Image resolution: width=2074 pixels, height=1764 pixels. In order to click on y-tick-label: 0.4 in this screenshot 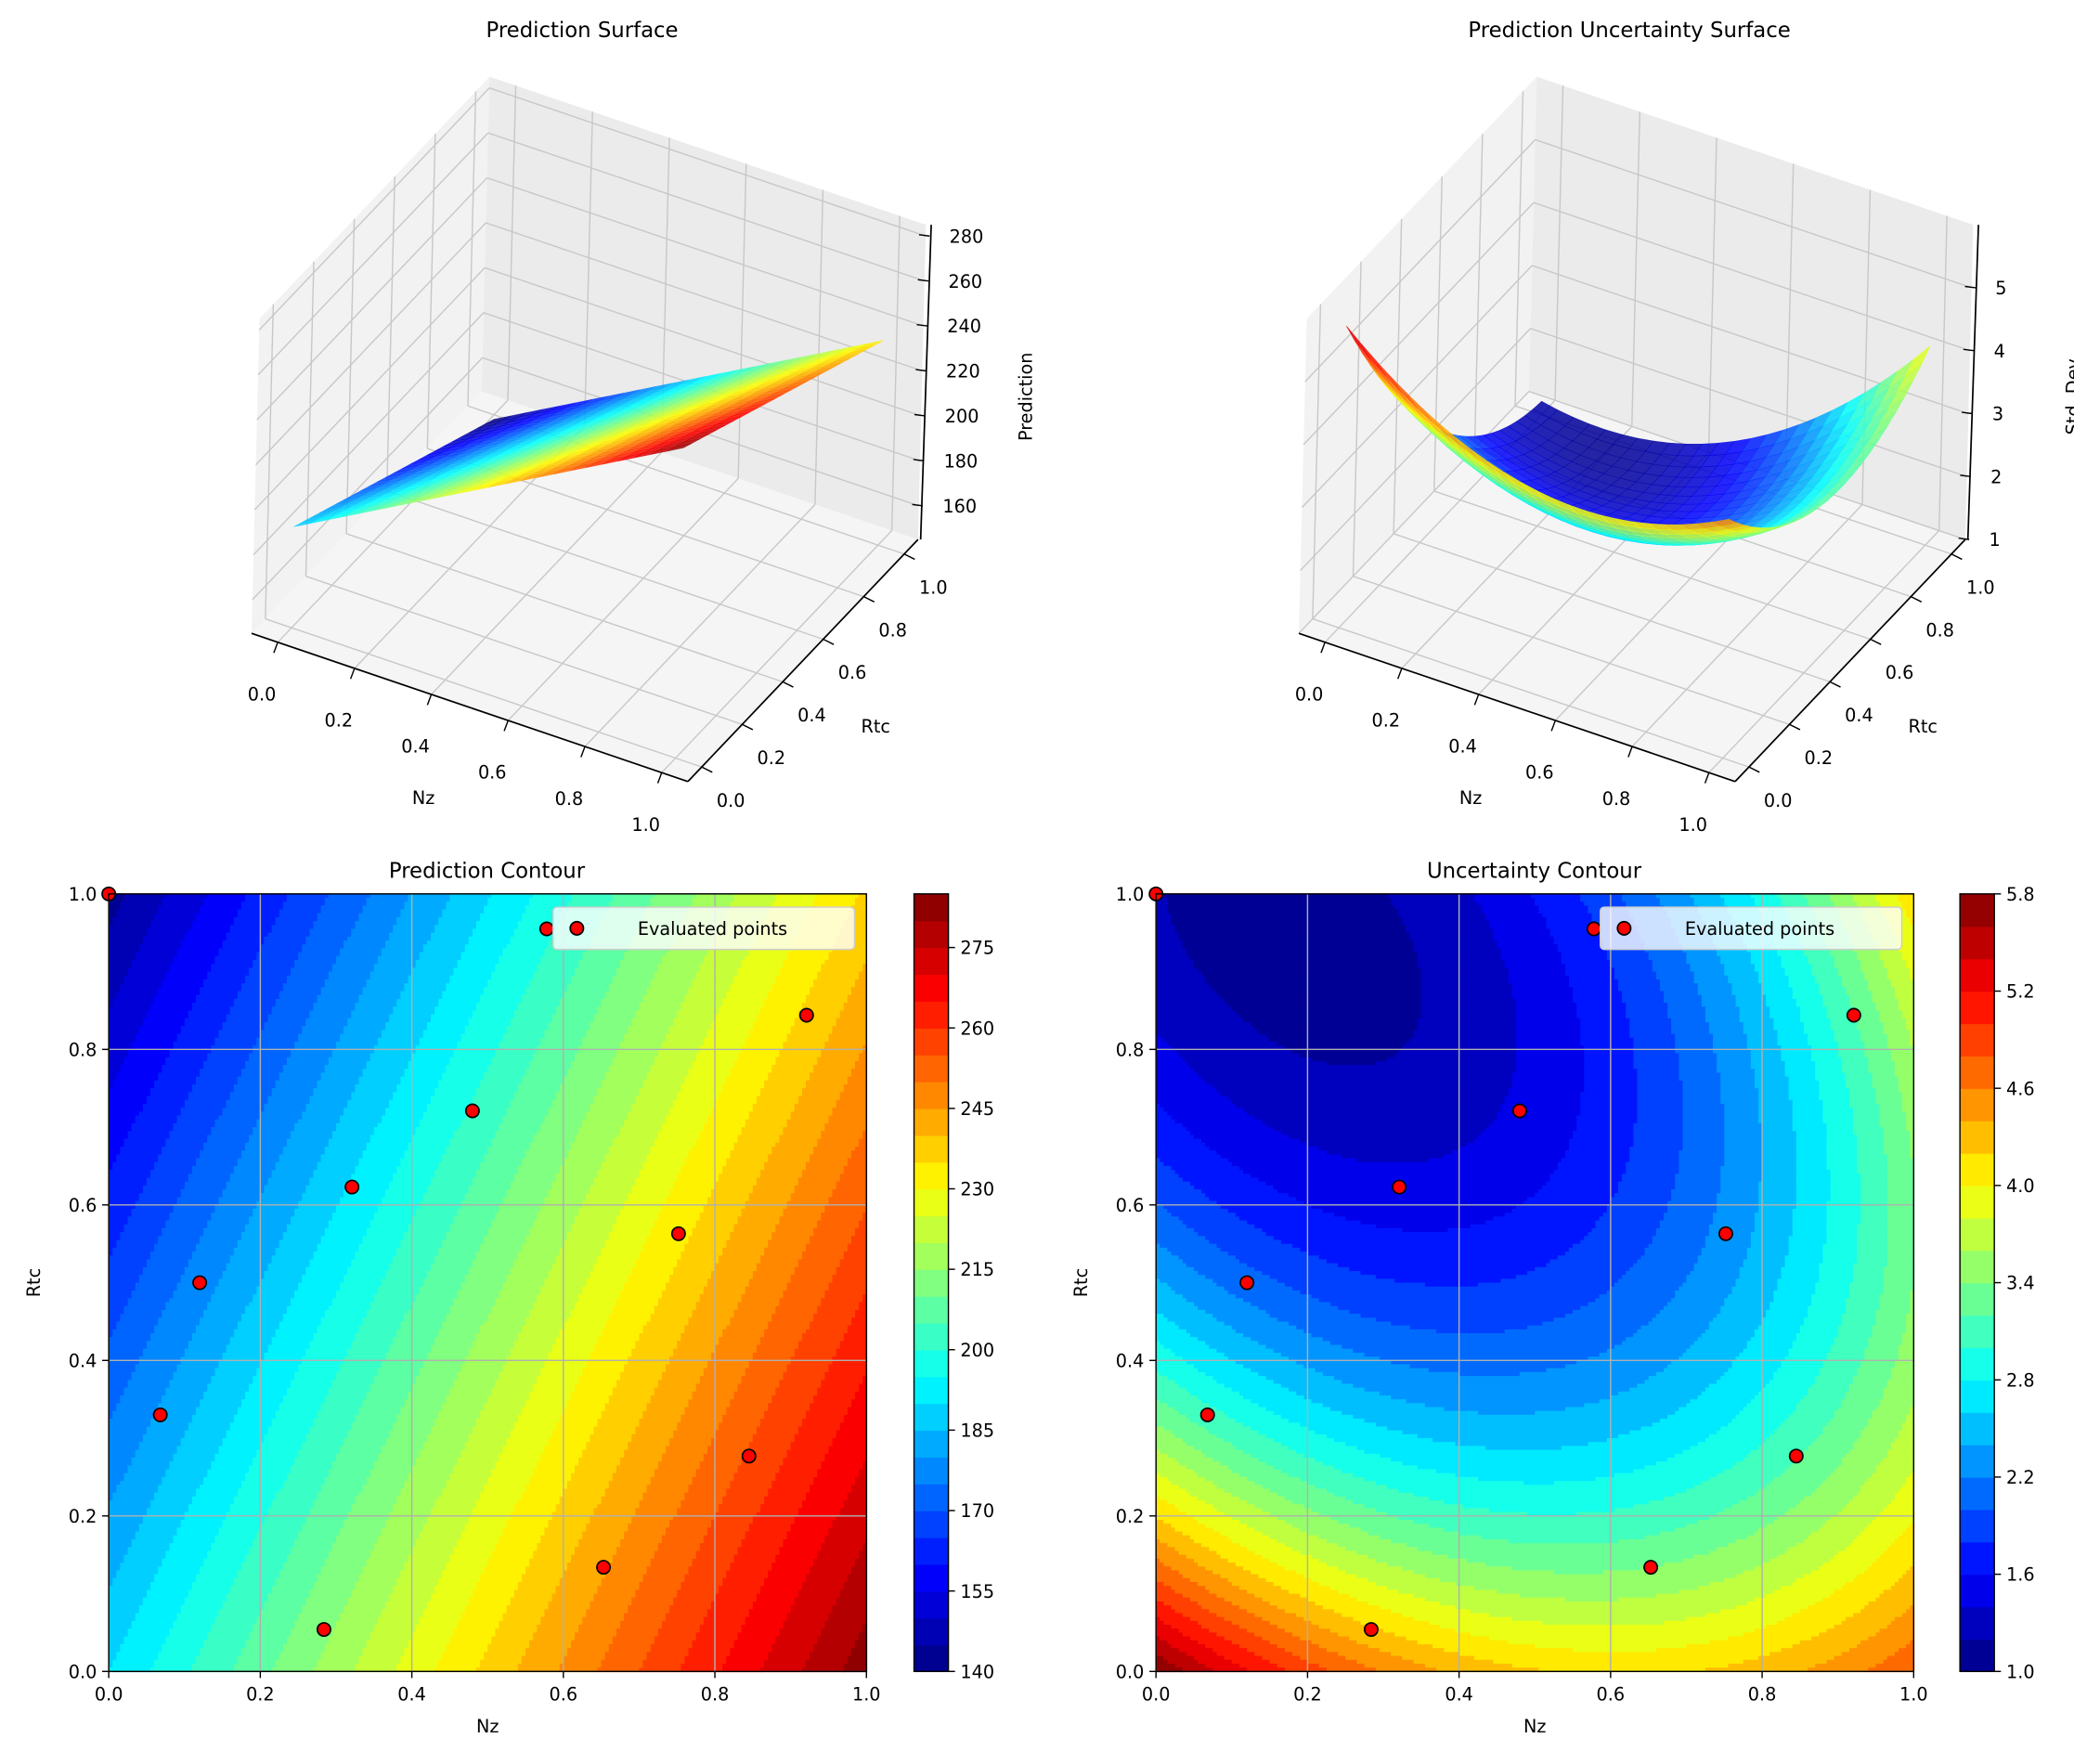, I will do `click(811, 715)`.